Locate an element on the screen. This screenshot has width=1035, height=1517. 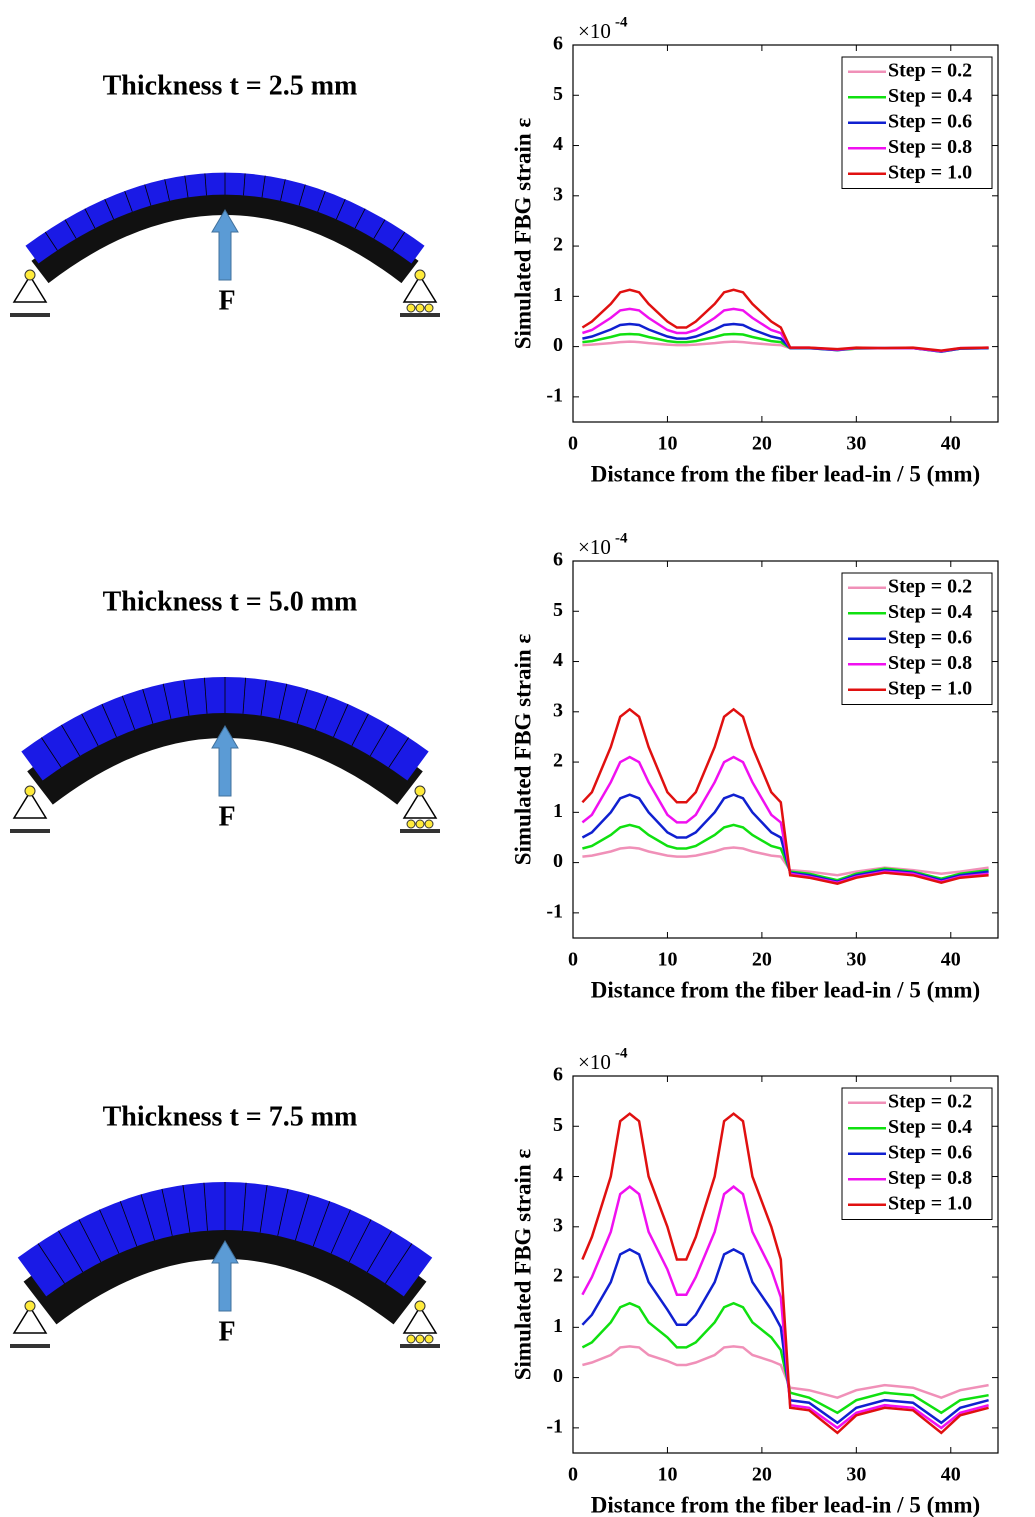
legend-label: Step = 0.2 is located at coordinates (930, 1101).